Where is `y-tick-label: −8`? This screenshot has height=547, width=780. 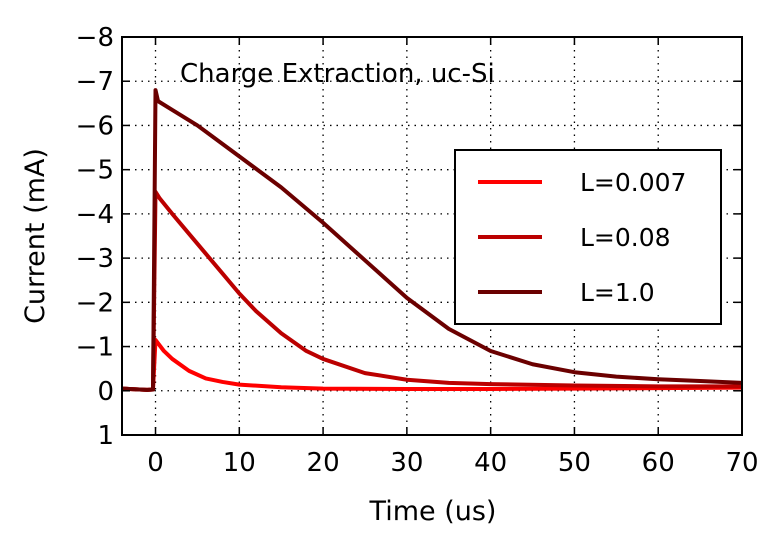 y-tick-label: −8 is located at coordinates (95, 38).